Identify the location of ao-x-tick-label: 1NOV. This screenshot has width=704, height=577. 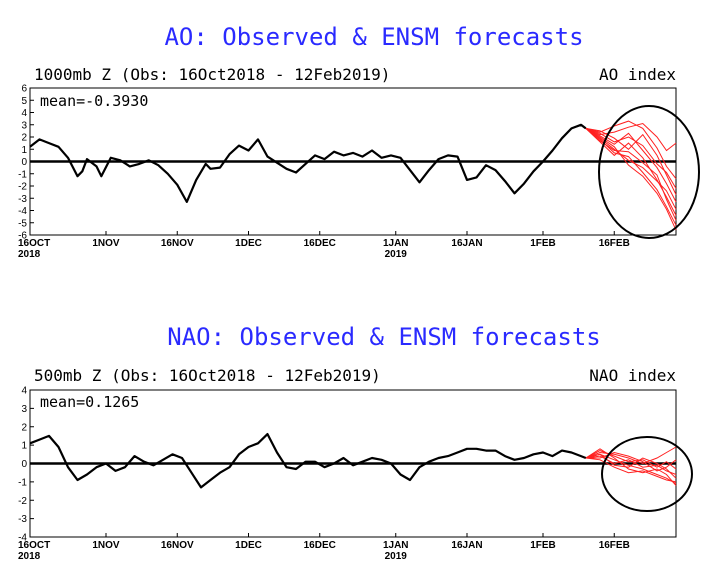
(106, 243).